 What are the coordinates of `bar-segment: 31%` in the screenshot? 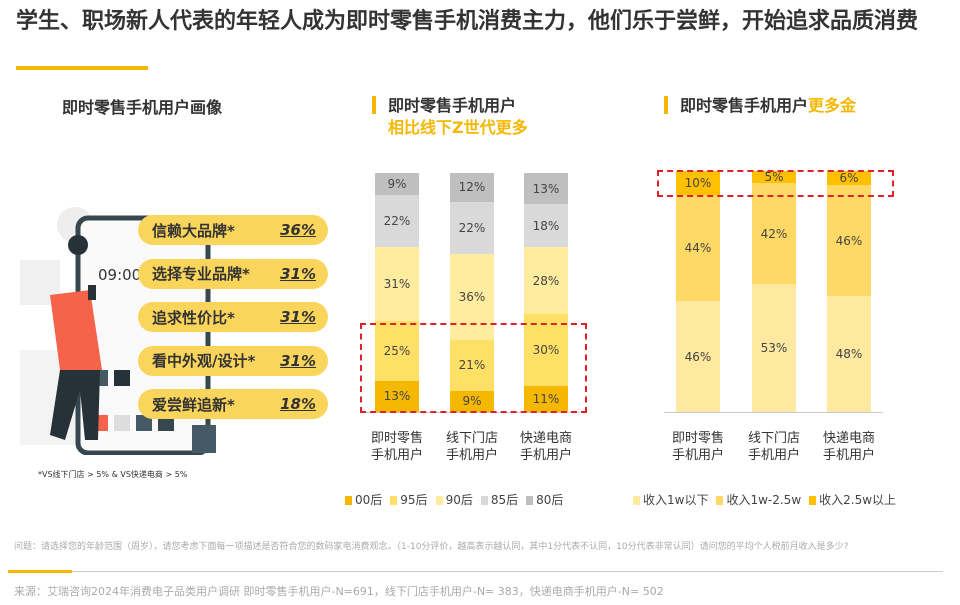 It's located at (397, 284).